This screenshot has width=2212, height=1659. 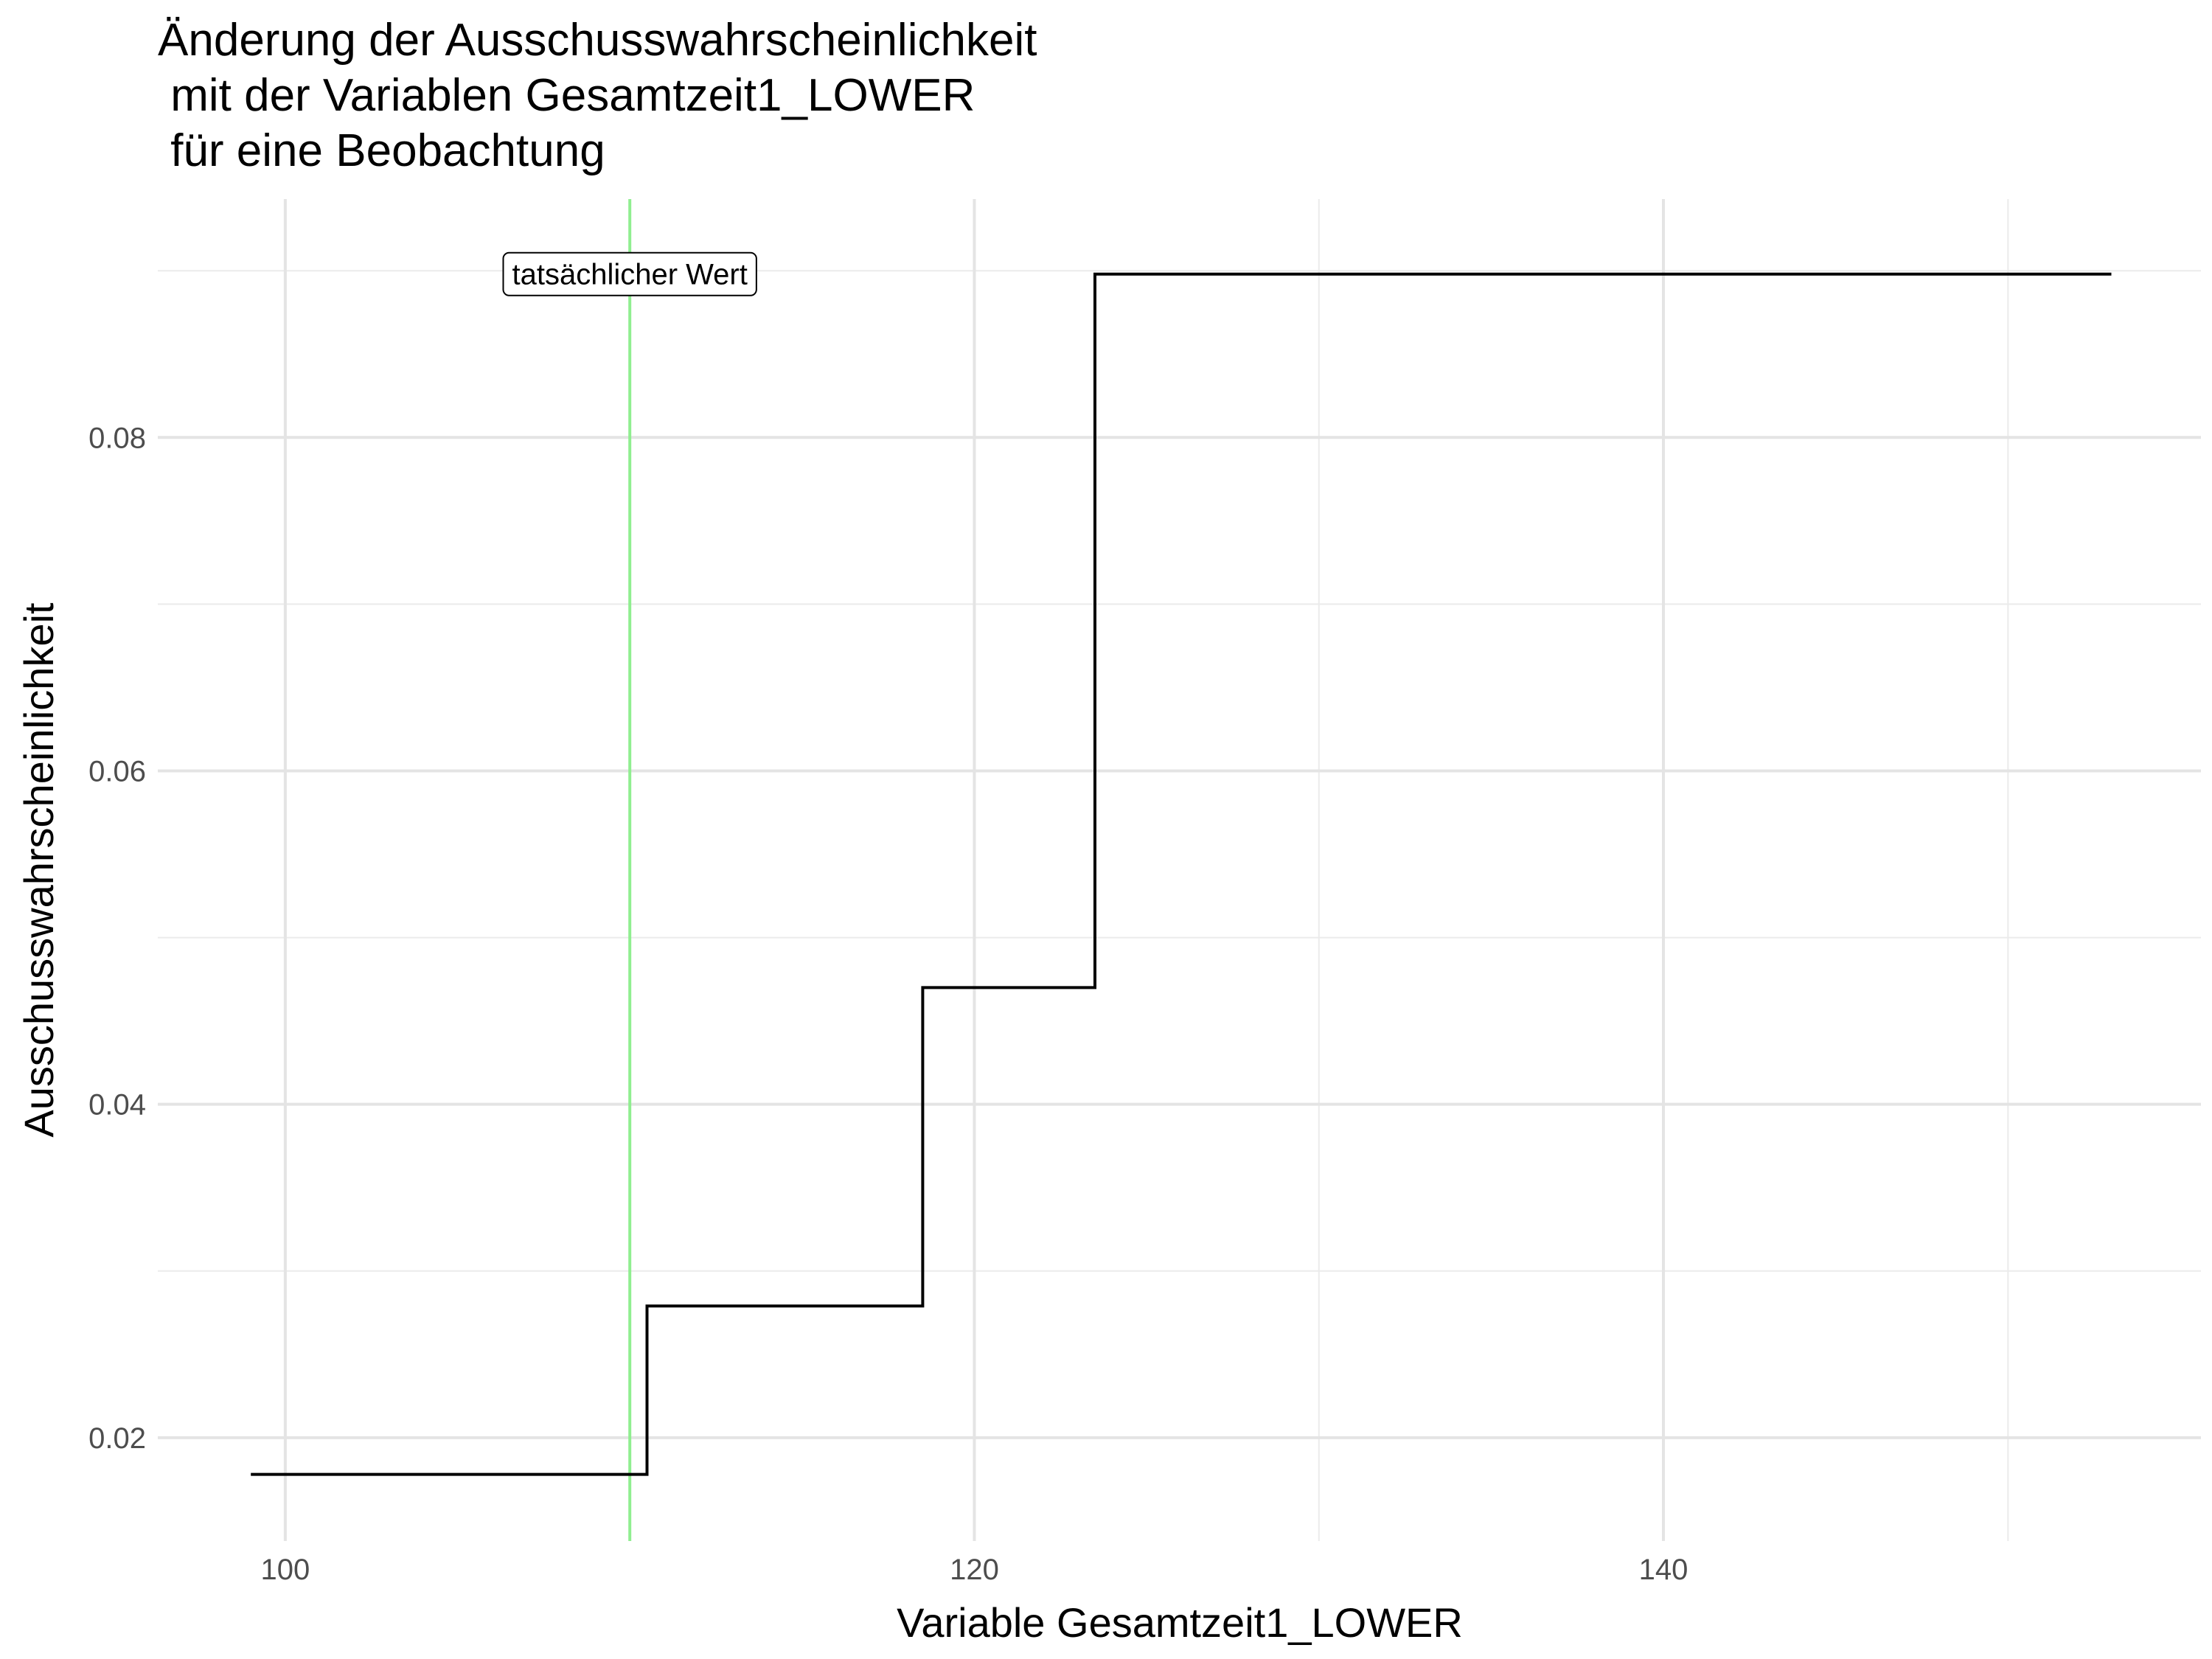 What do you see at coordinates (1663, 1570) in the screenshot?
I see `x-tick-label: 140` at bounding box center [1663, 1570].